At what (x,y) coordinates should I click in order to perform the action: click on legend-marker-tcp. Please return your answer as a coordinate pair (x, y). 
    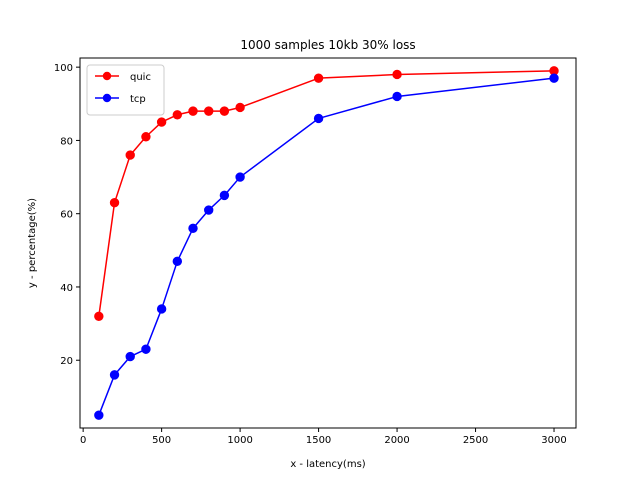
    Looking at the image, I should click on (107, 98).